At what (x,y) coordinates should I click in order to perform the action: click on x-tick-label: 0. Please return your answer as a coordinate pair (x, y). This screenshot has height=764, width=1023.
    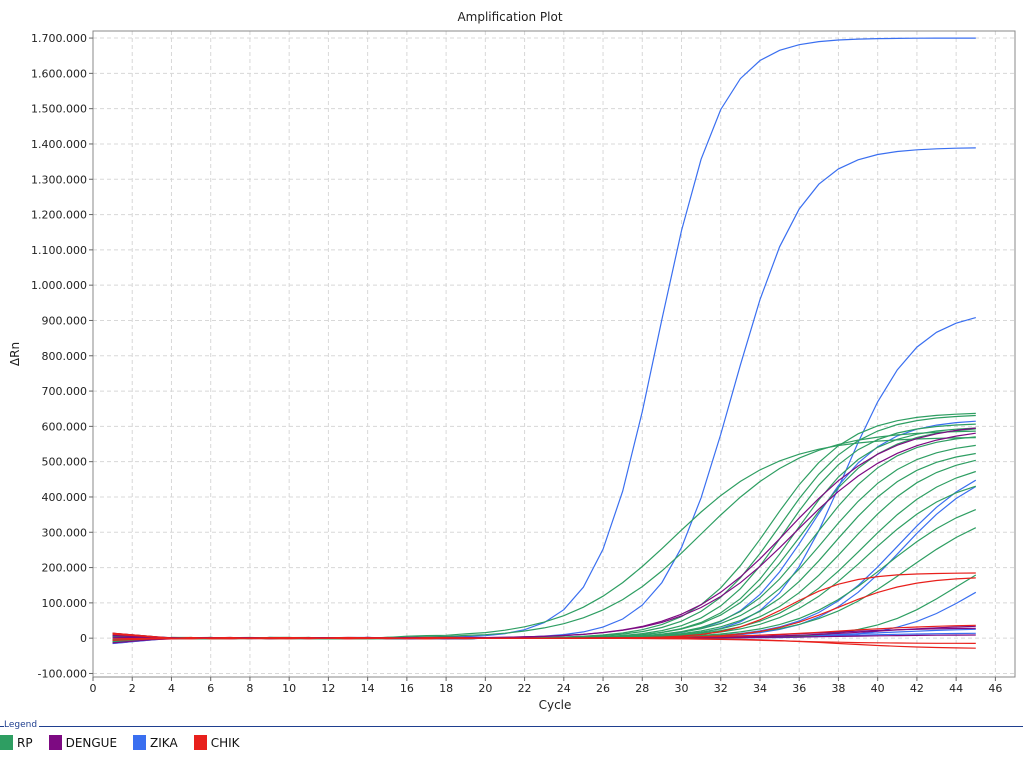
    Looking at the image, I should click on (93, 688).